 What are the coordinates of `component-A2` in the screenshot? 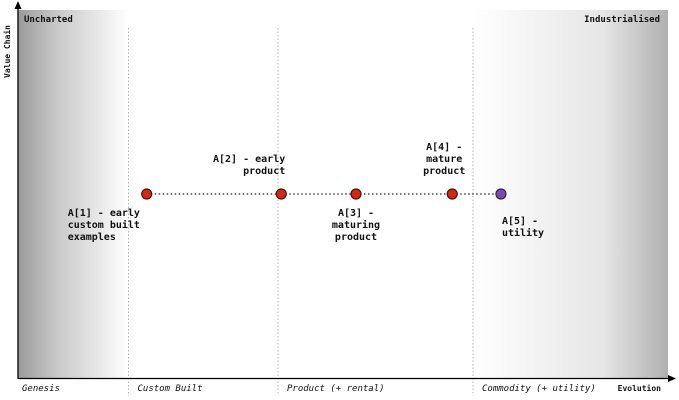 It's located at (281, 194).